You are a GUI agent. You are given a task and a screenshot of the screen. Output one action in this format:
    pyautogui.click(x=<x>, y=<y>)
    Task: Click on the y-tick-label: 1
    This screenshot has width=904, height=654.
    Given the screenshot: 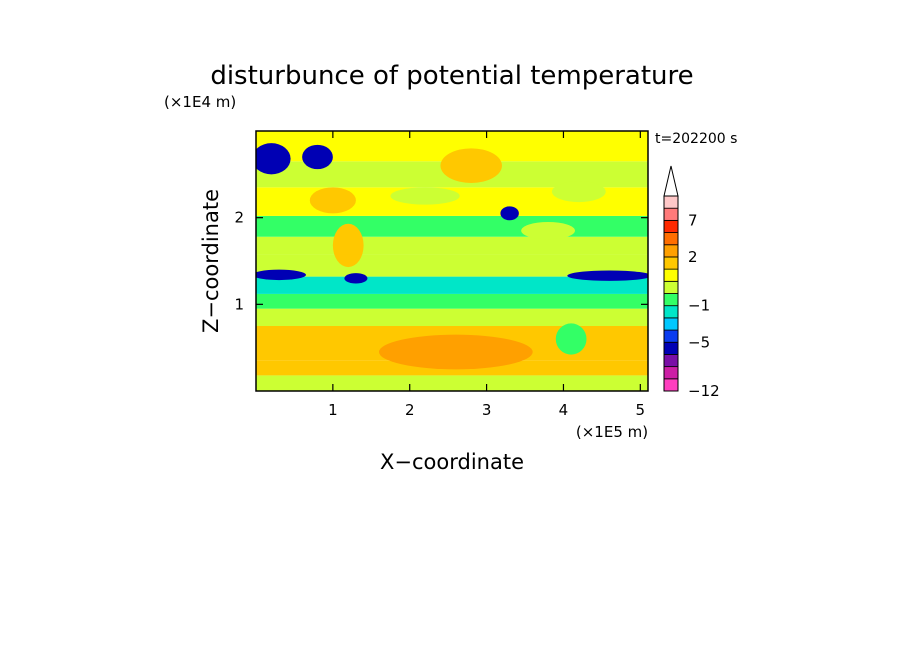 What is the action you would take?
    pyautogui.click(x=239, y=304)
    